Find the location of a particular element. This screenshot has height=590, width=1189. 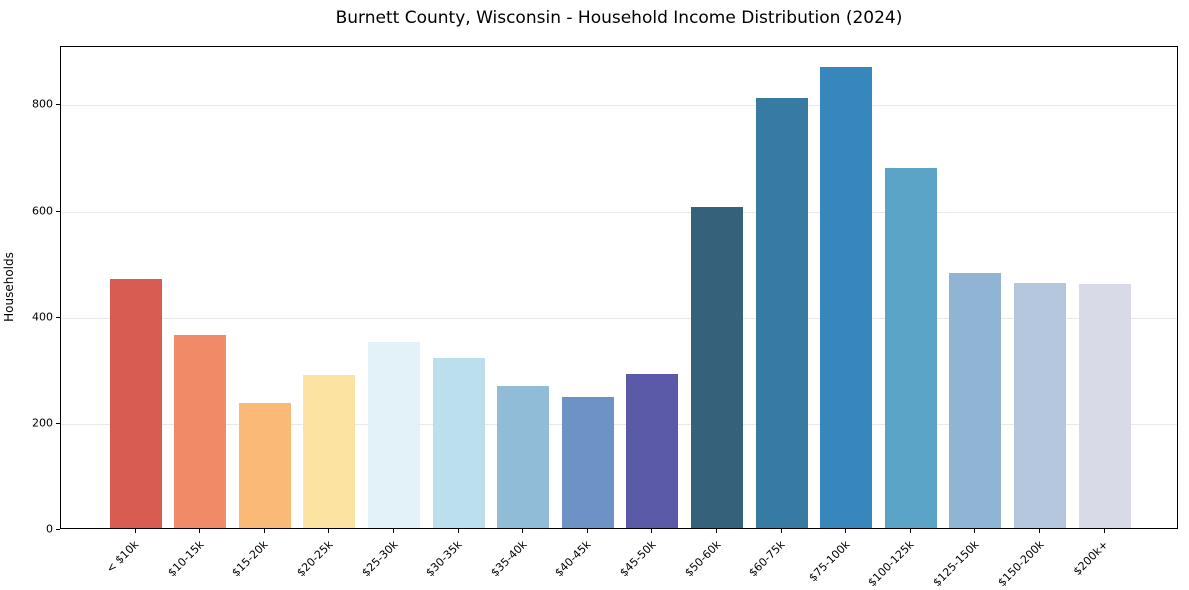

x-tick-label-3: $20-25k is located at coordinates (315, 559).